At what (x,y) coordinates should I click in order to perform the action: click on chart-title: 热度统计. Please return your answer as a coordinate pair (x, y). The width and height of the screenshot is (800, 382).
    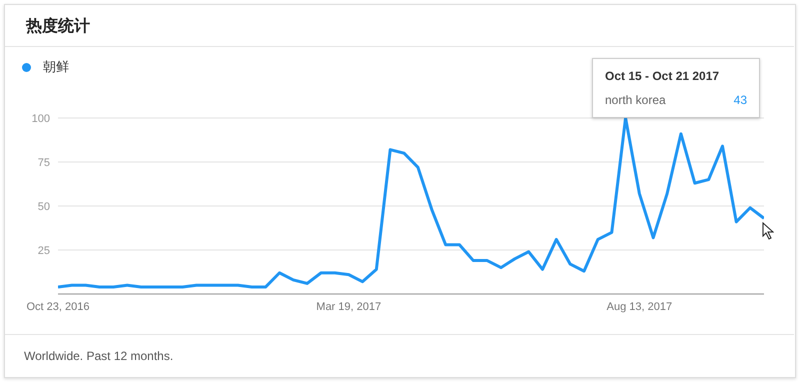
    Looking at the image, I should click on (58, 26).